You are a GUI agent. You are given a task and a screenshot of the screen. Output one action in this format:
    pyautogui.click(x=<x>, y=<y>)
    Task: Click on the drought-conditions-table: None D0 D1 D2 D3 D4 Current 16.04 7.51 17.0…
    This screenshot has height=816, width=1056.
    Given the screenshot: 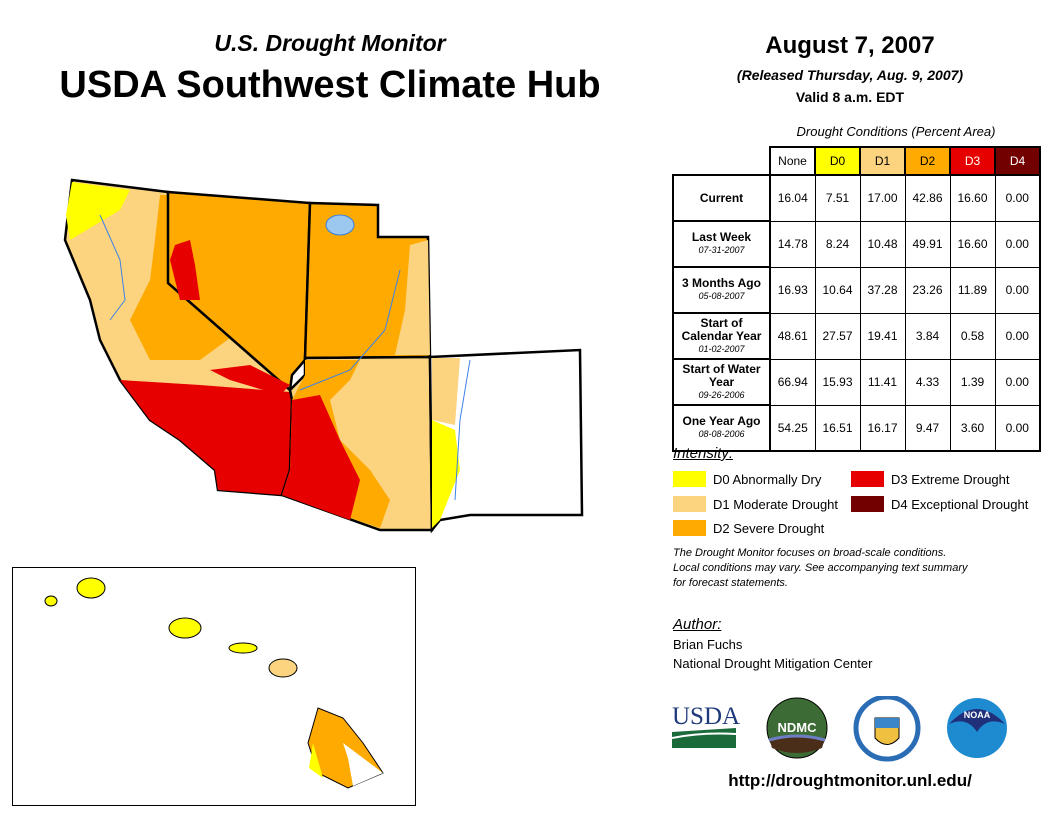 What is the action you would take?
    pyautogui.click(x=856, y=299)
    